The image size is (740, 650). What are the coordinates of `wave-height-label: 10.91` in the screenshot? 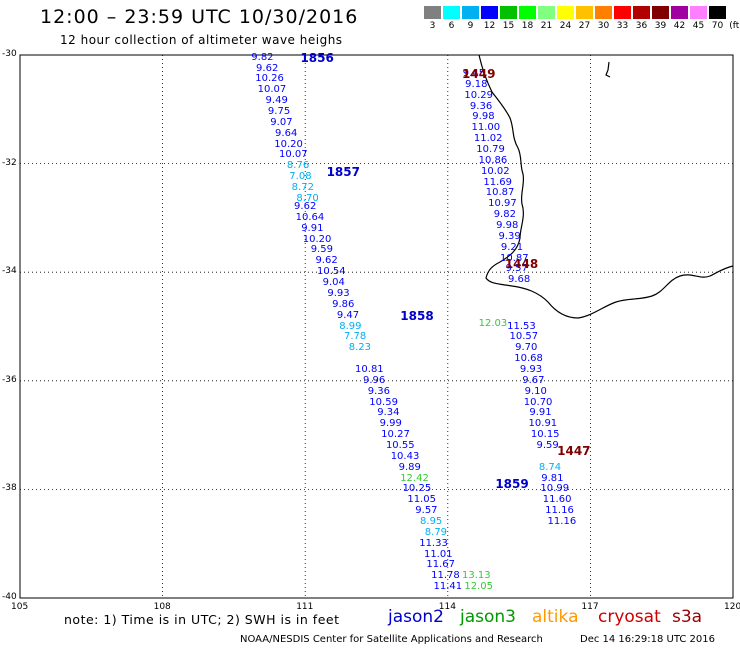 It's located at (543, 424).